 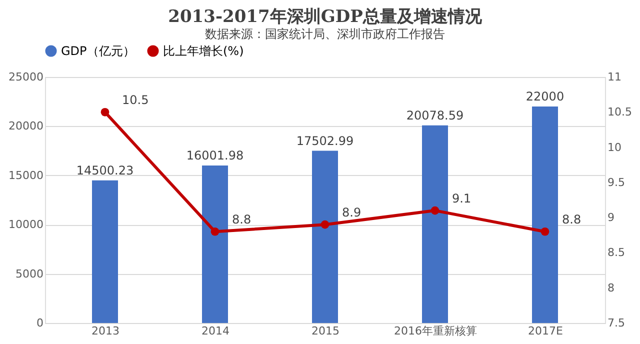 What do you see at coordinates (106, 331) in the screenshot?
I see `x-tick-label: 2013` at bounding box center [106, 331].